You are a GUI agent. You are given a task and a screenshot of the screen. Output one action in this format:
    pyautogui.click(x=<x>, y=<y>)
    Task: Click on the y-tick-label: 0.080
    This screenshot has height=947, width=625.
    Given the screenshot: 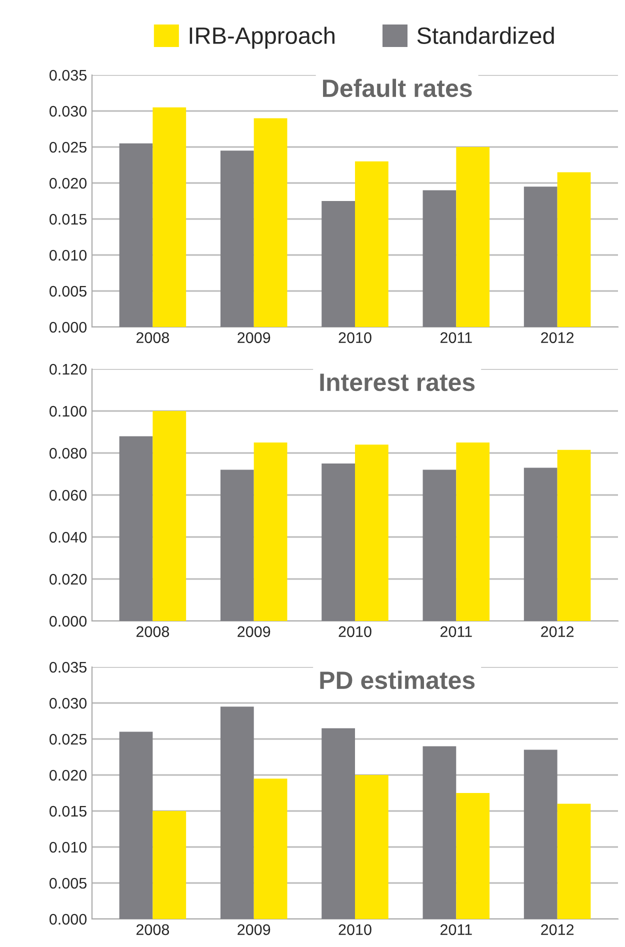 What is the action you would take?
    pyautogui.click(x=68, y=453)
    